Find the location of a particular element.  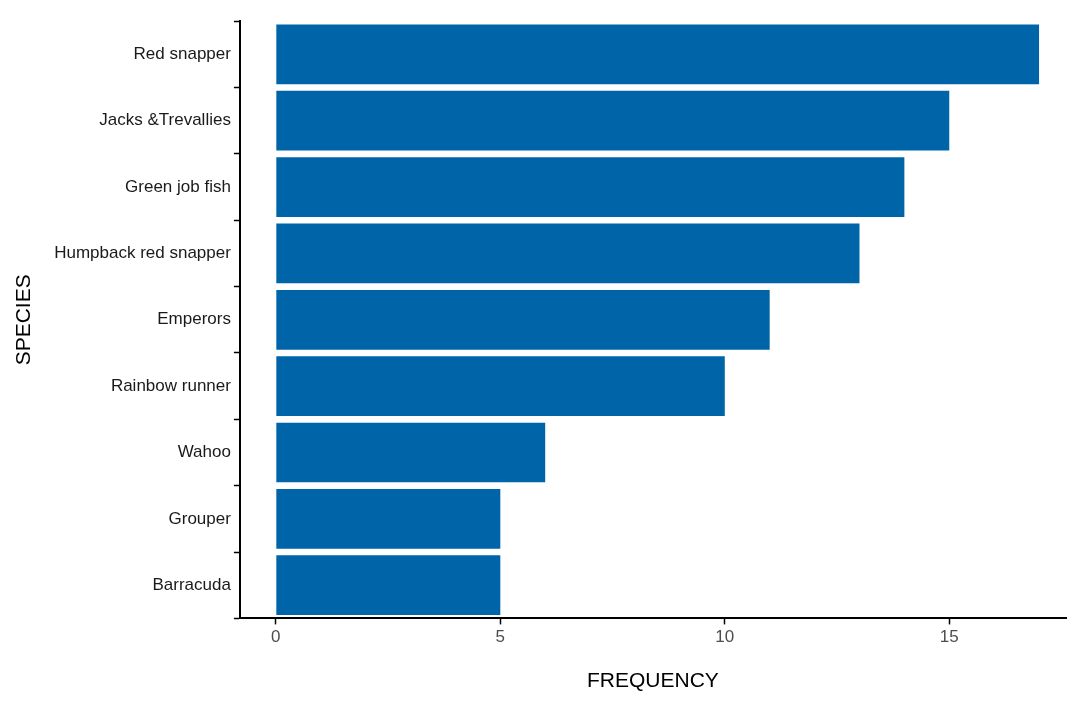

y-tick-label: Grouper is located at coordinates (200, 518).